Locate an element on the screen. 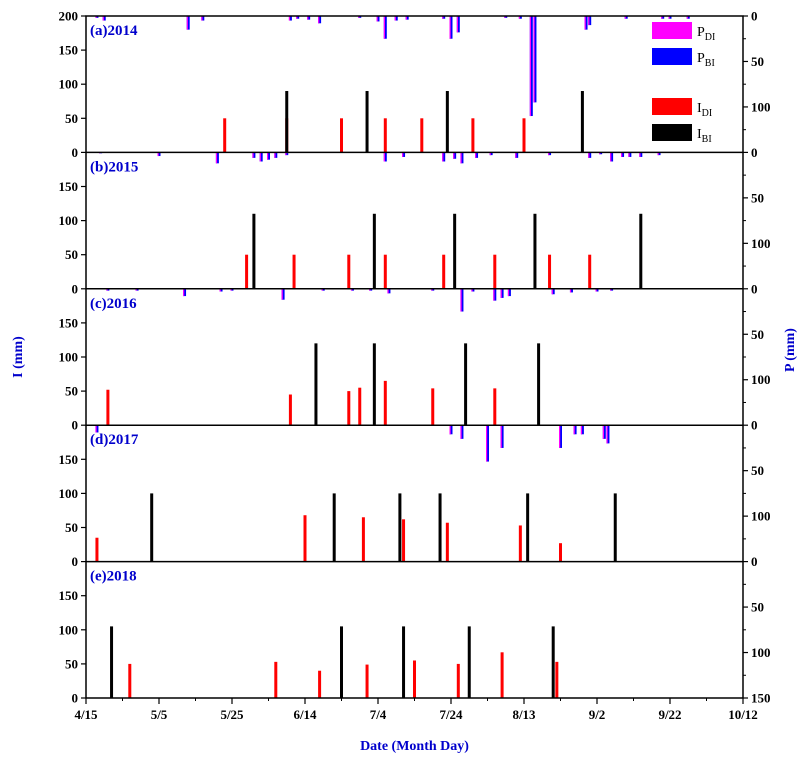 The height and width of the screenshot is (758, 803). legend-label: PDI is located at coordinates (706, 34).